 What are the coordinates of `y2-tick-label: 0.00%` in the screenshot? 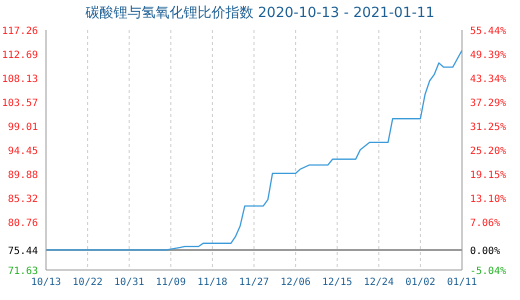 It's located at (485, 251).